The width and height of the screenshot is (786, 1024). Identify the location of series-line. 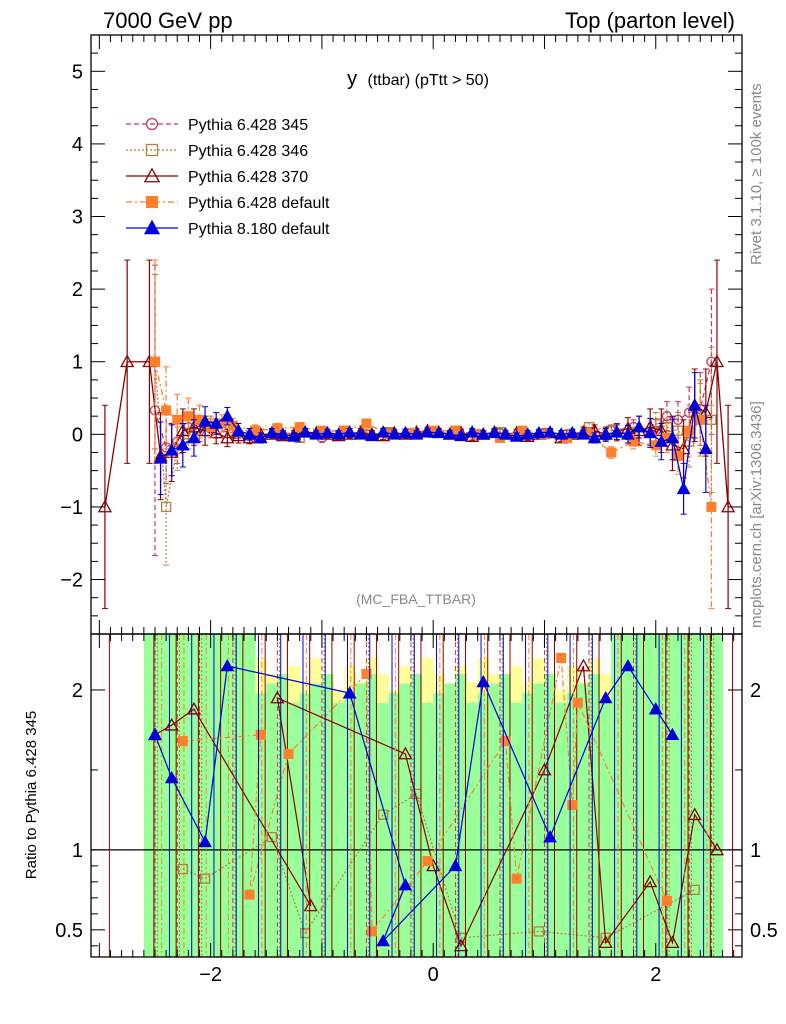
(433, 447).